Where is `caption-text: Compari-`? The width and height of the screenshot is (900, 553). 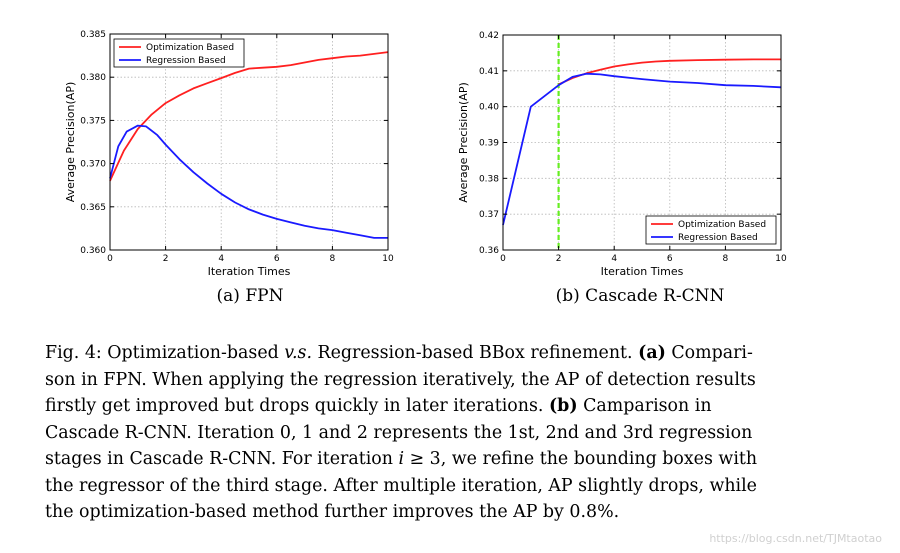 caption-text: Compari- is located at coordinates (709, 353).